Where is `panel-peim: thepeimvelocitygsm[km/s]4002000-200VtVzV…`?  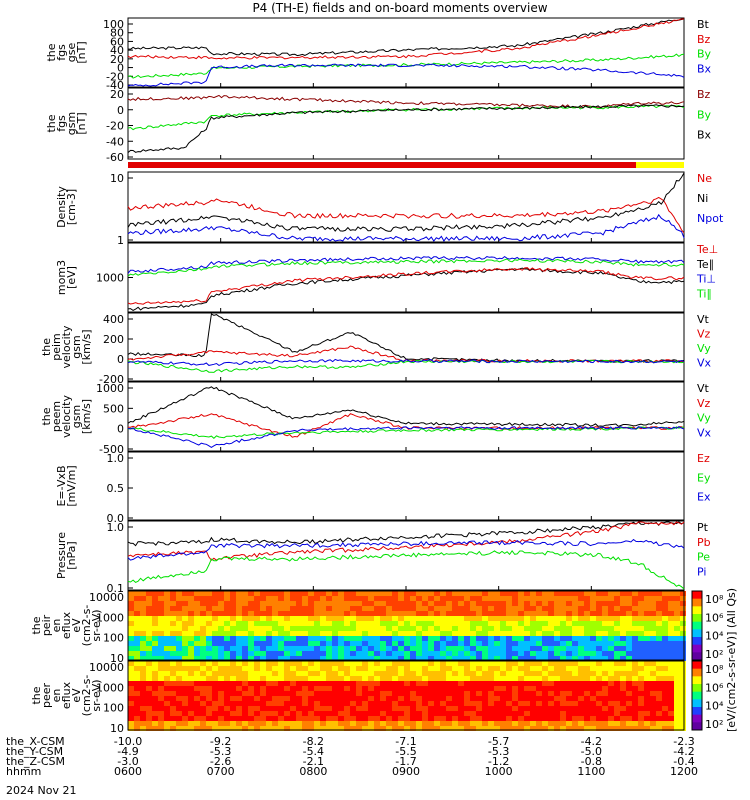
panel-peim: thepeimvelocitygsm[km/s]4002000-200VtVzV… is located at coordinates (376, 349).